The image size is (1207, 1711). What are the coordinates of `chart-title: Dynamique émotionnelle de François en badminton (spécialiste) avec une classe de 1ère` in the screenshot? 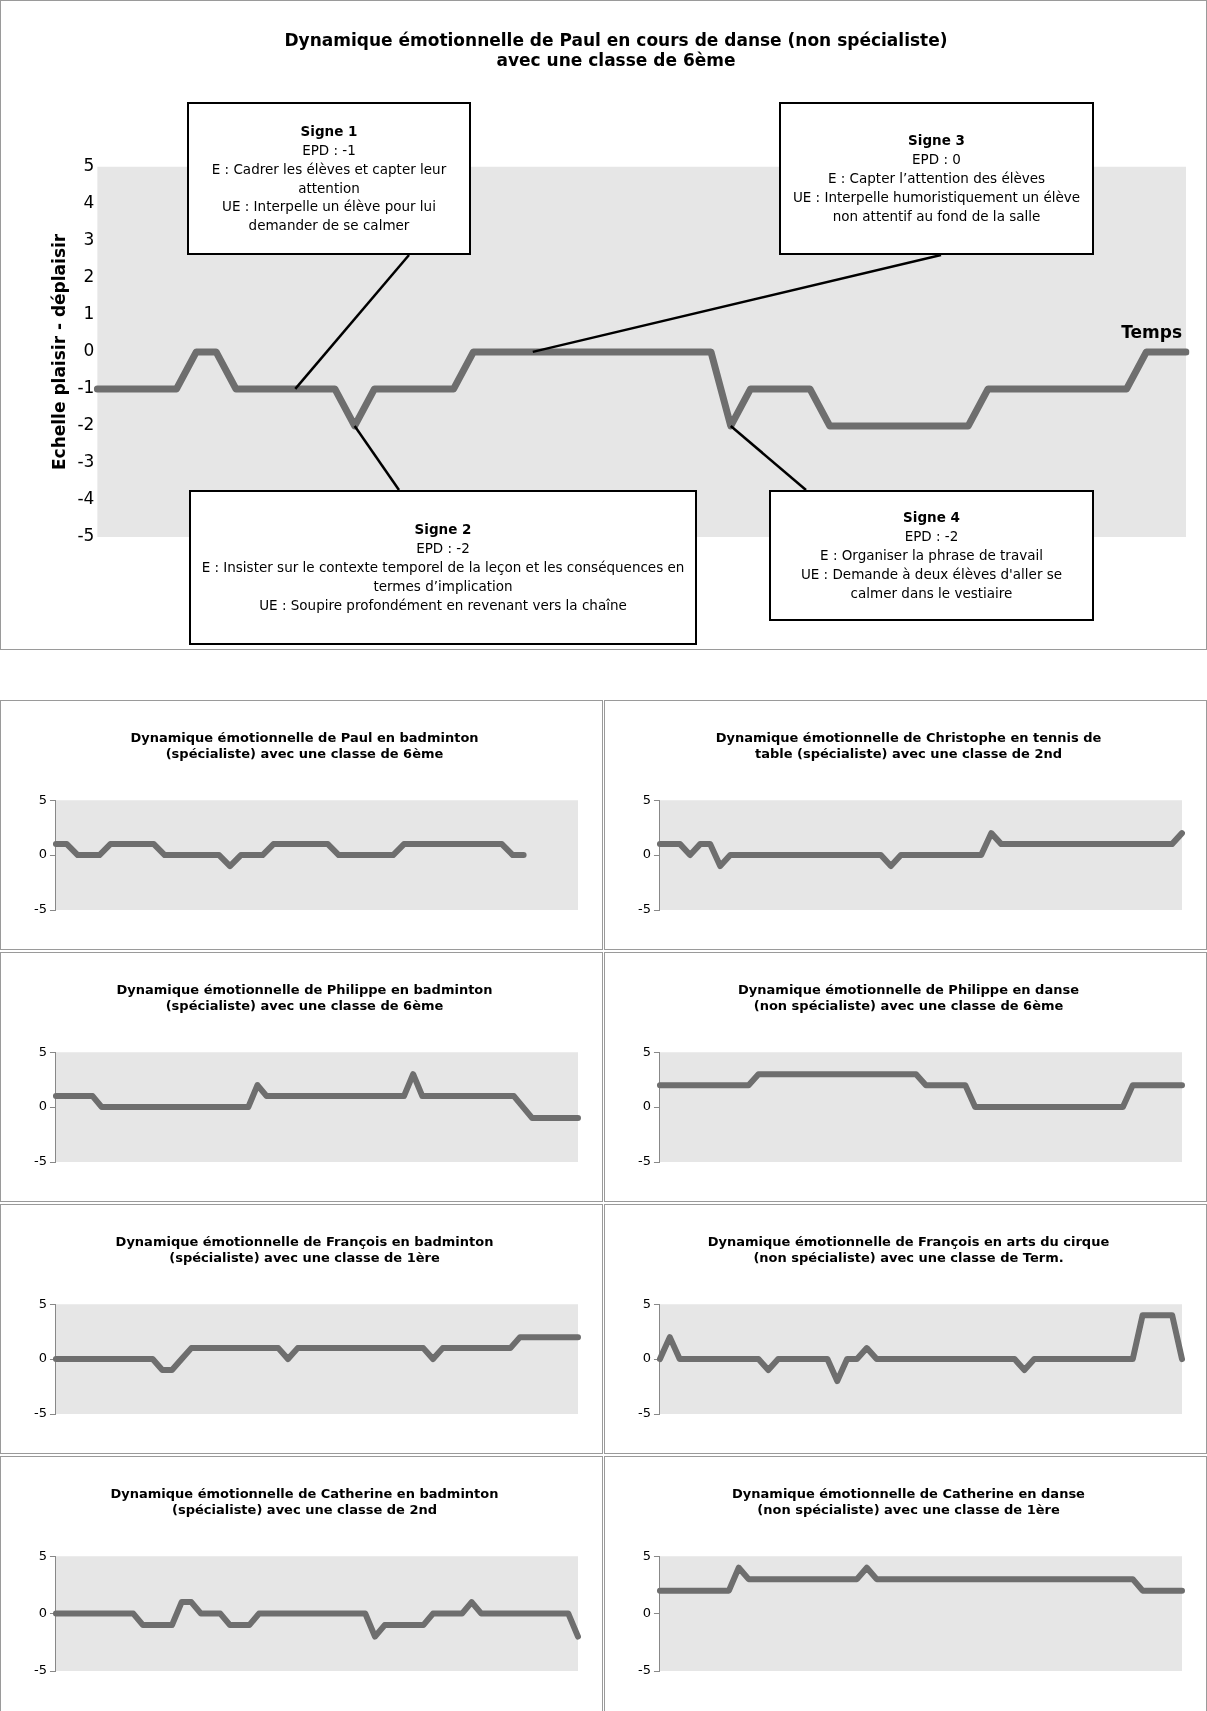 It's located at (304, 1249).